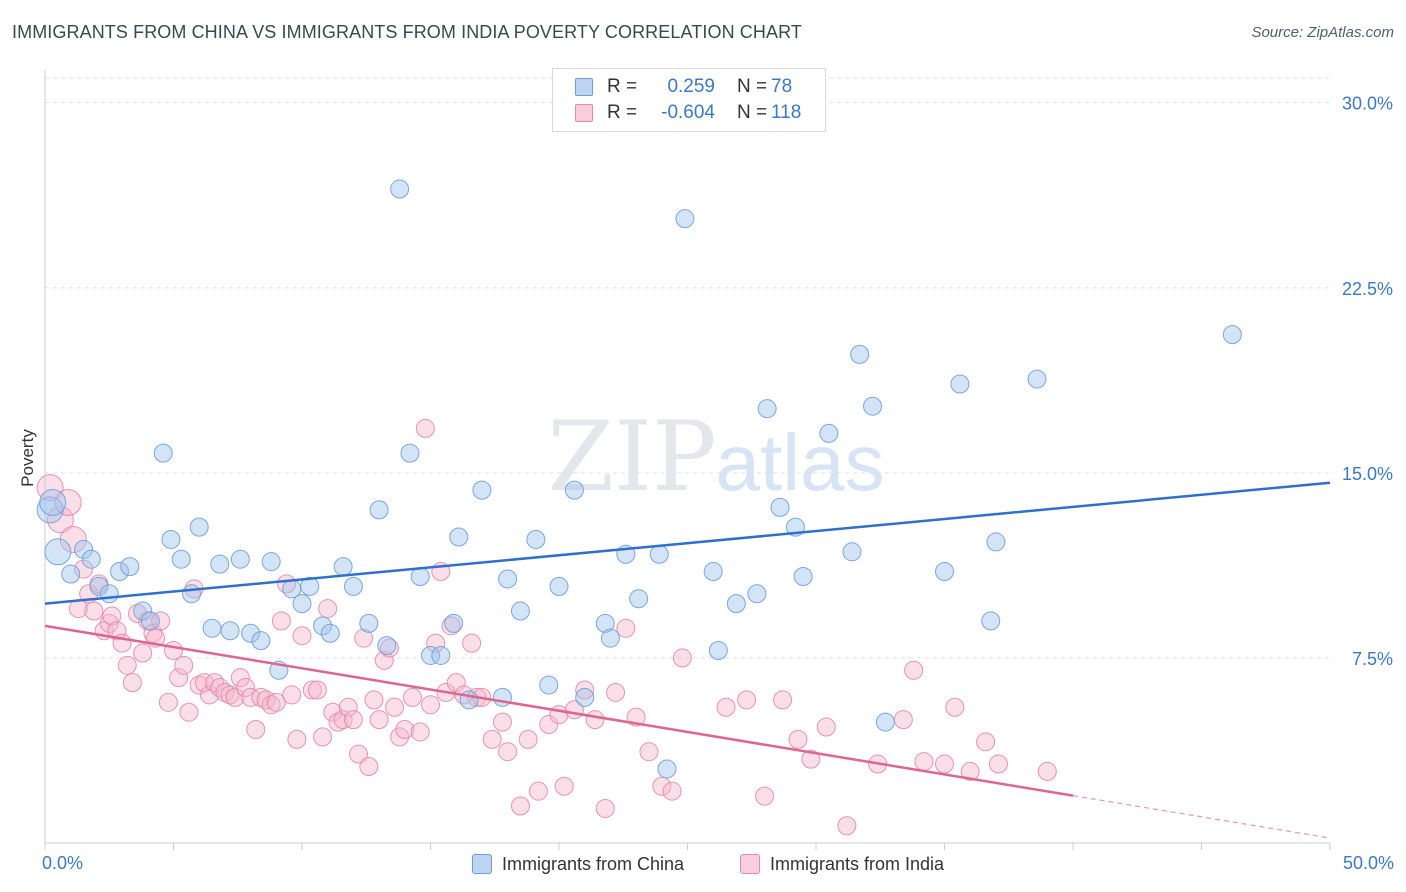 Image resolution: width=1406 pixels, height=892 pixels. Describe the element at coordinates (693, 113) in the screenshot. I see `legend-row-india: R = -0.604 N = 118` at that location.